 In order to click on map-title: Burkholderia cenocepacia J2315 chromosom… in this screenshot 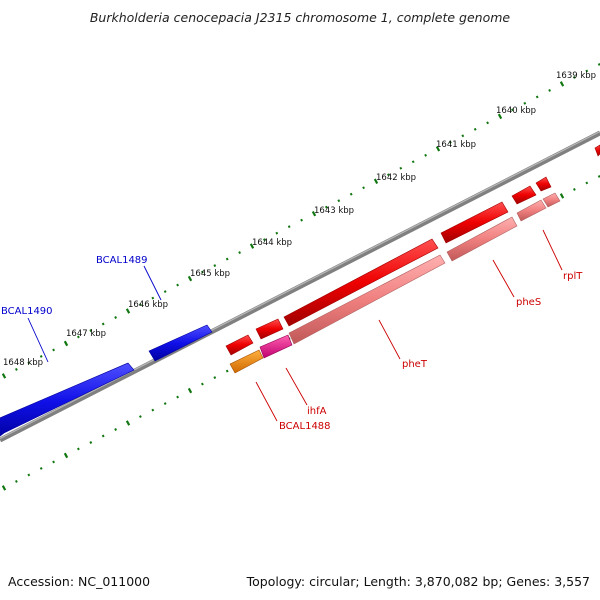, I will do `click(300, 17)`.